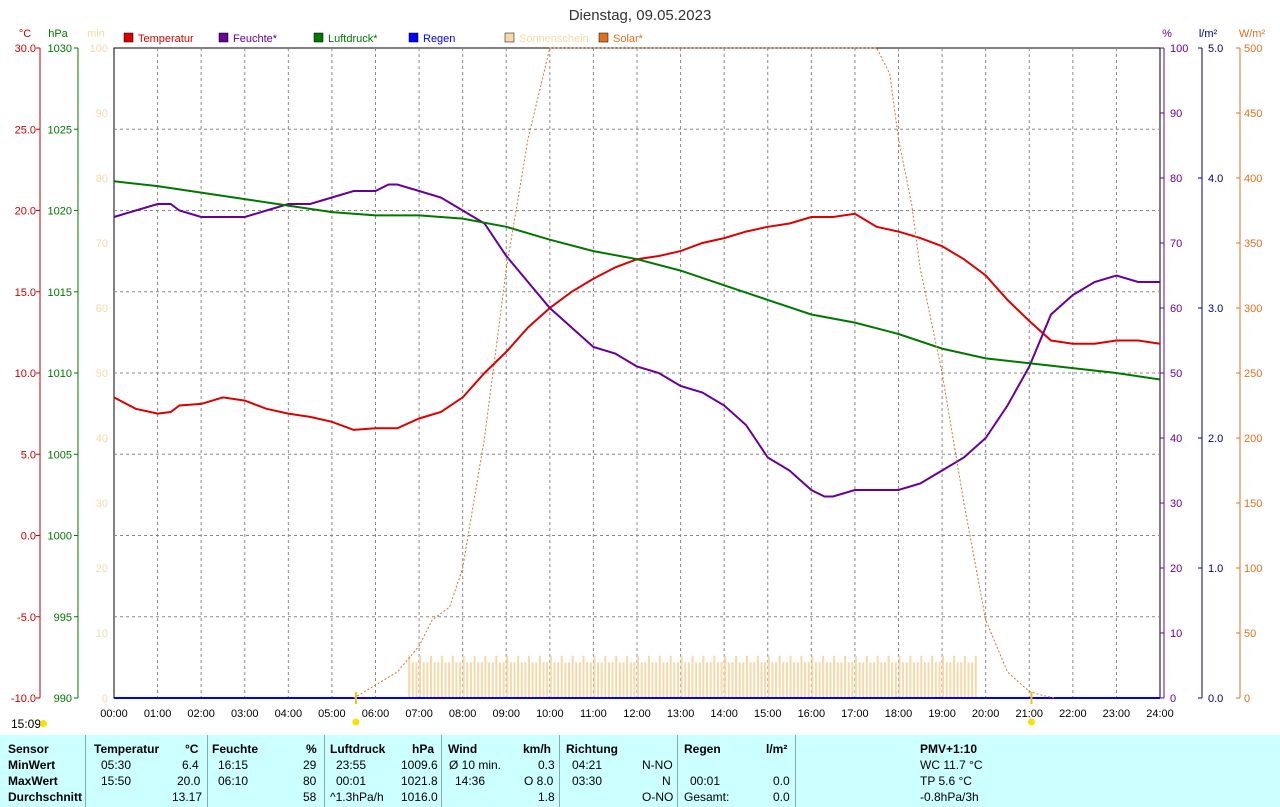  I want to click on axis-tick-right1: 100, so click(1179, 49).